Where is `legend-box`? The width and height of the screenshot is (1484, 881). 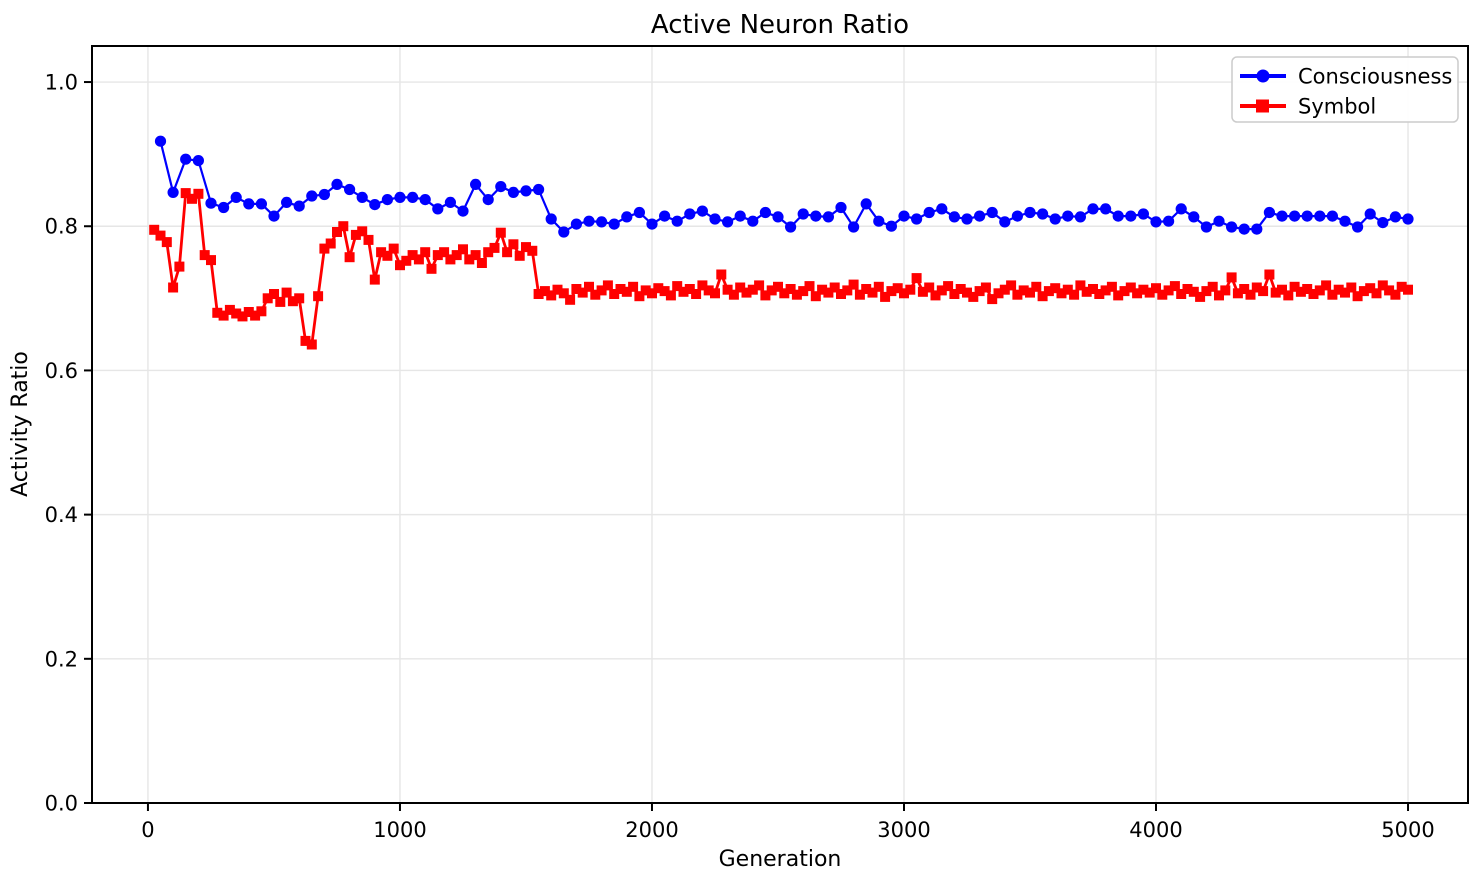 legend-box is located at coordinates (1345, 89).